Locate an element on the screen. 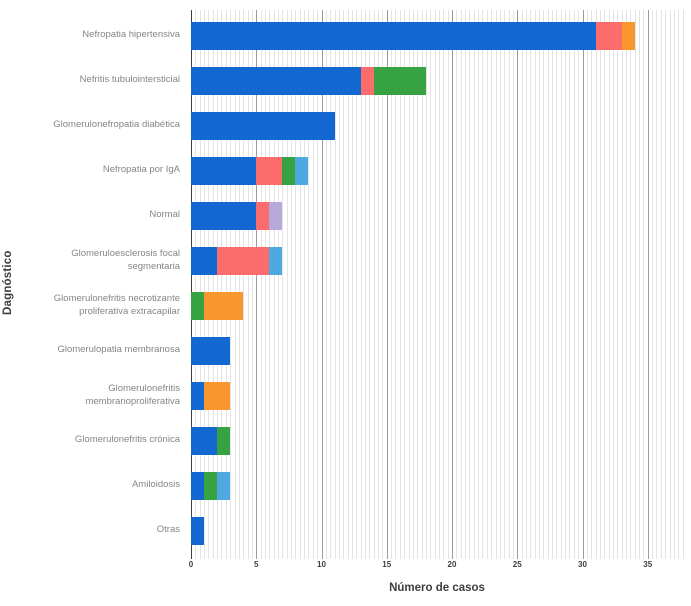 The height and width of the screenshot is (606, 691). category-label-text: Glomerulonefropatia diabética is located at coordinates (116, 125).